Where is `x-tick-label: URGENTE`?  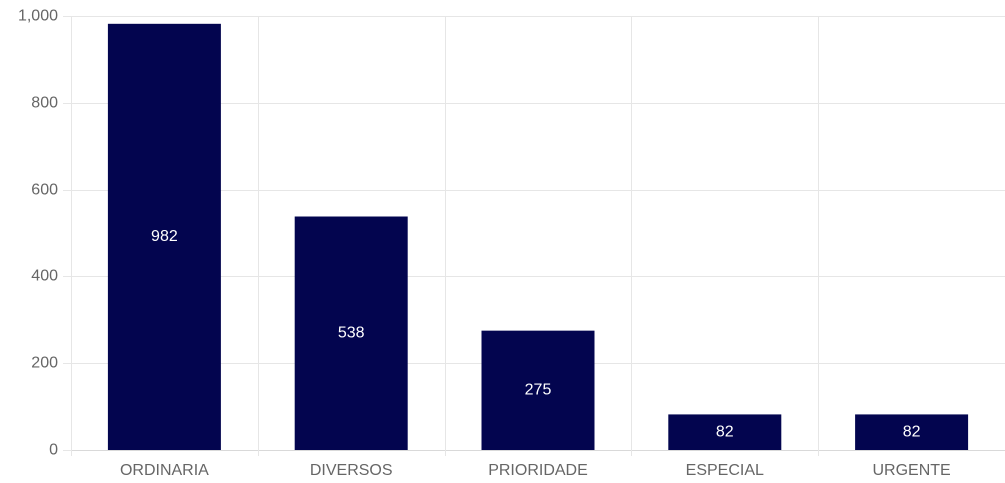 x-tick-label: URGENTE is located at coordinates (911, 470).